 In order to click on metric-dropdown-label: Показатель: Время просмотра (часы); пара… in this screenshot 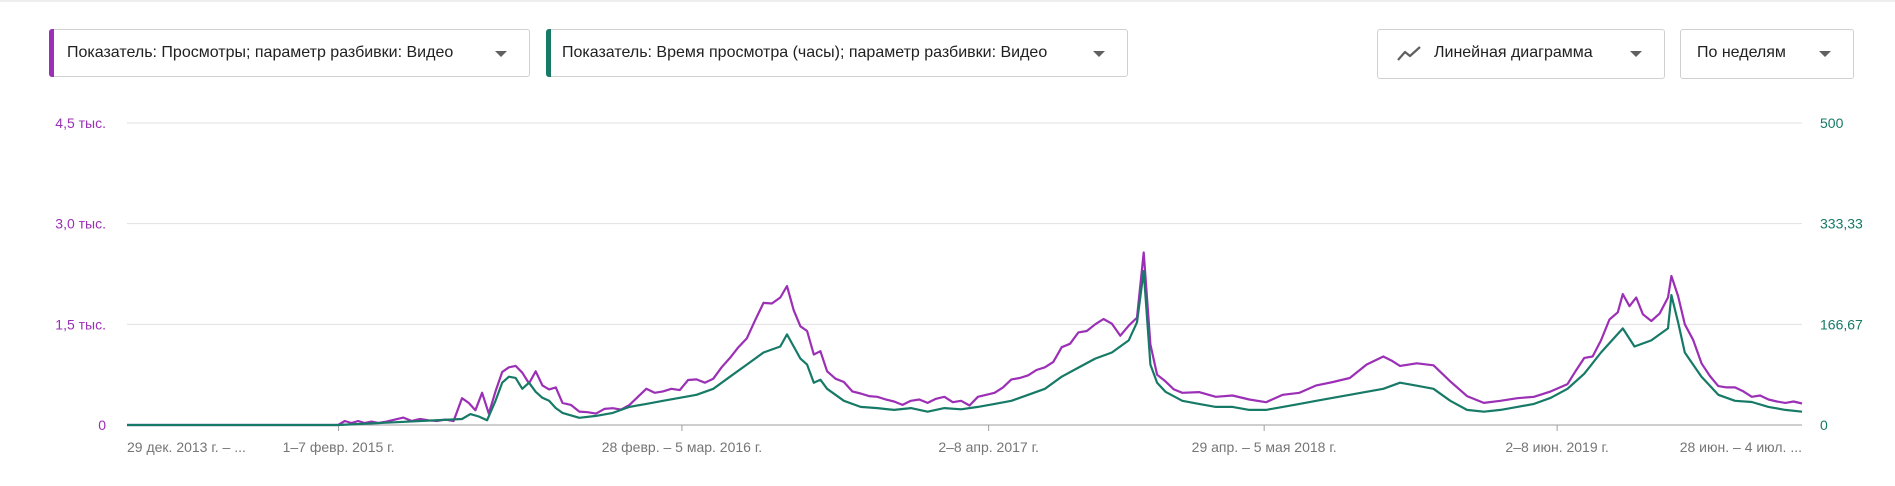, I will do `click(805, 52)`.